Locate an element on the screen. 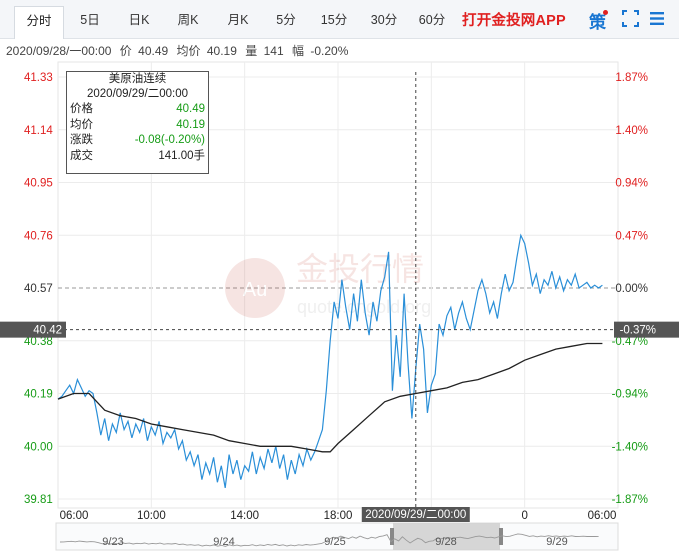 The height and width of the screenshot is (556, 679). tooltip-key: 价格 is located at coordinates (81, 109).